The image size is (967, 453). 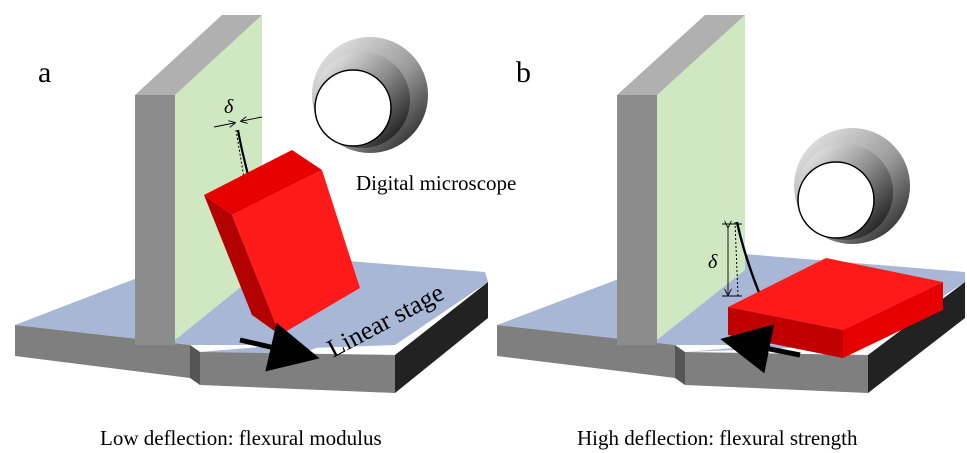 What do you see at coordinates (748, 258) in the screenshot?
I see `b-specimen-deflected` at bounding box center [748, 258].